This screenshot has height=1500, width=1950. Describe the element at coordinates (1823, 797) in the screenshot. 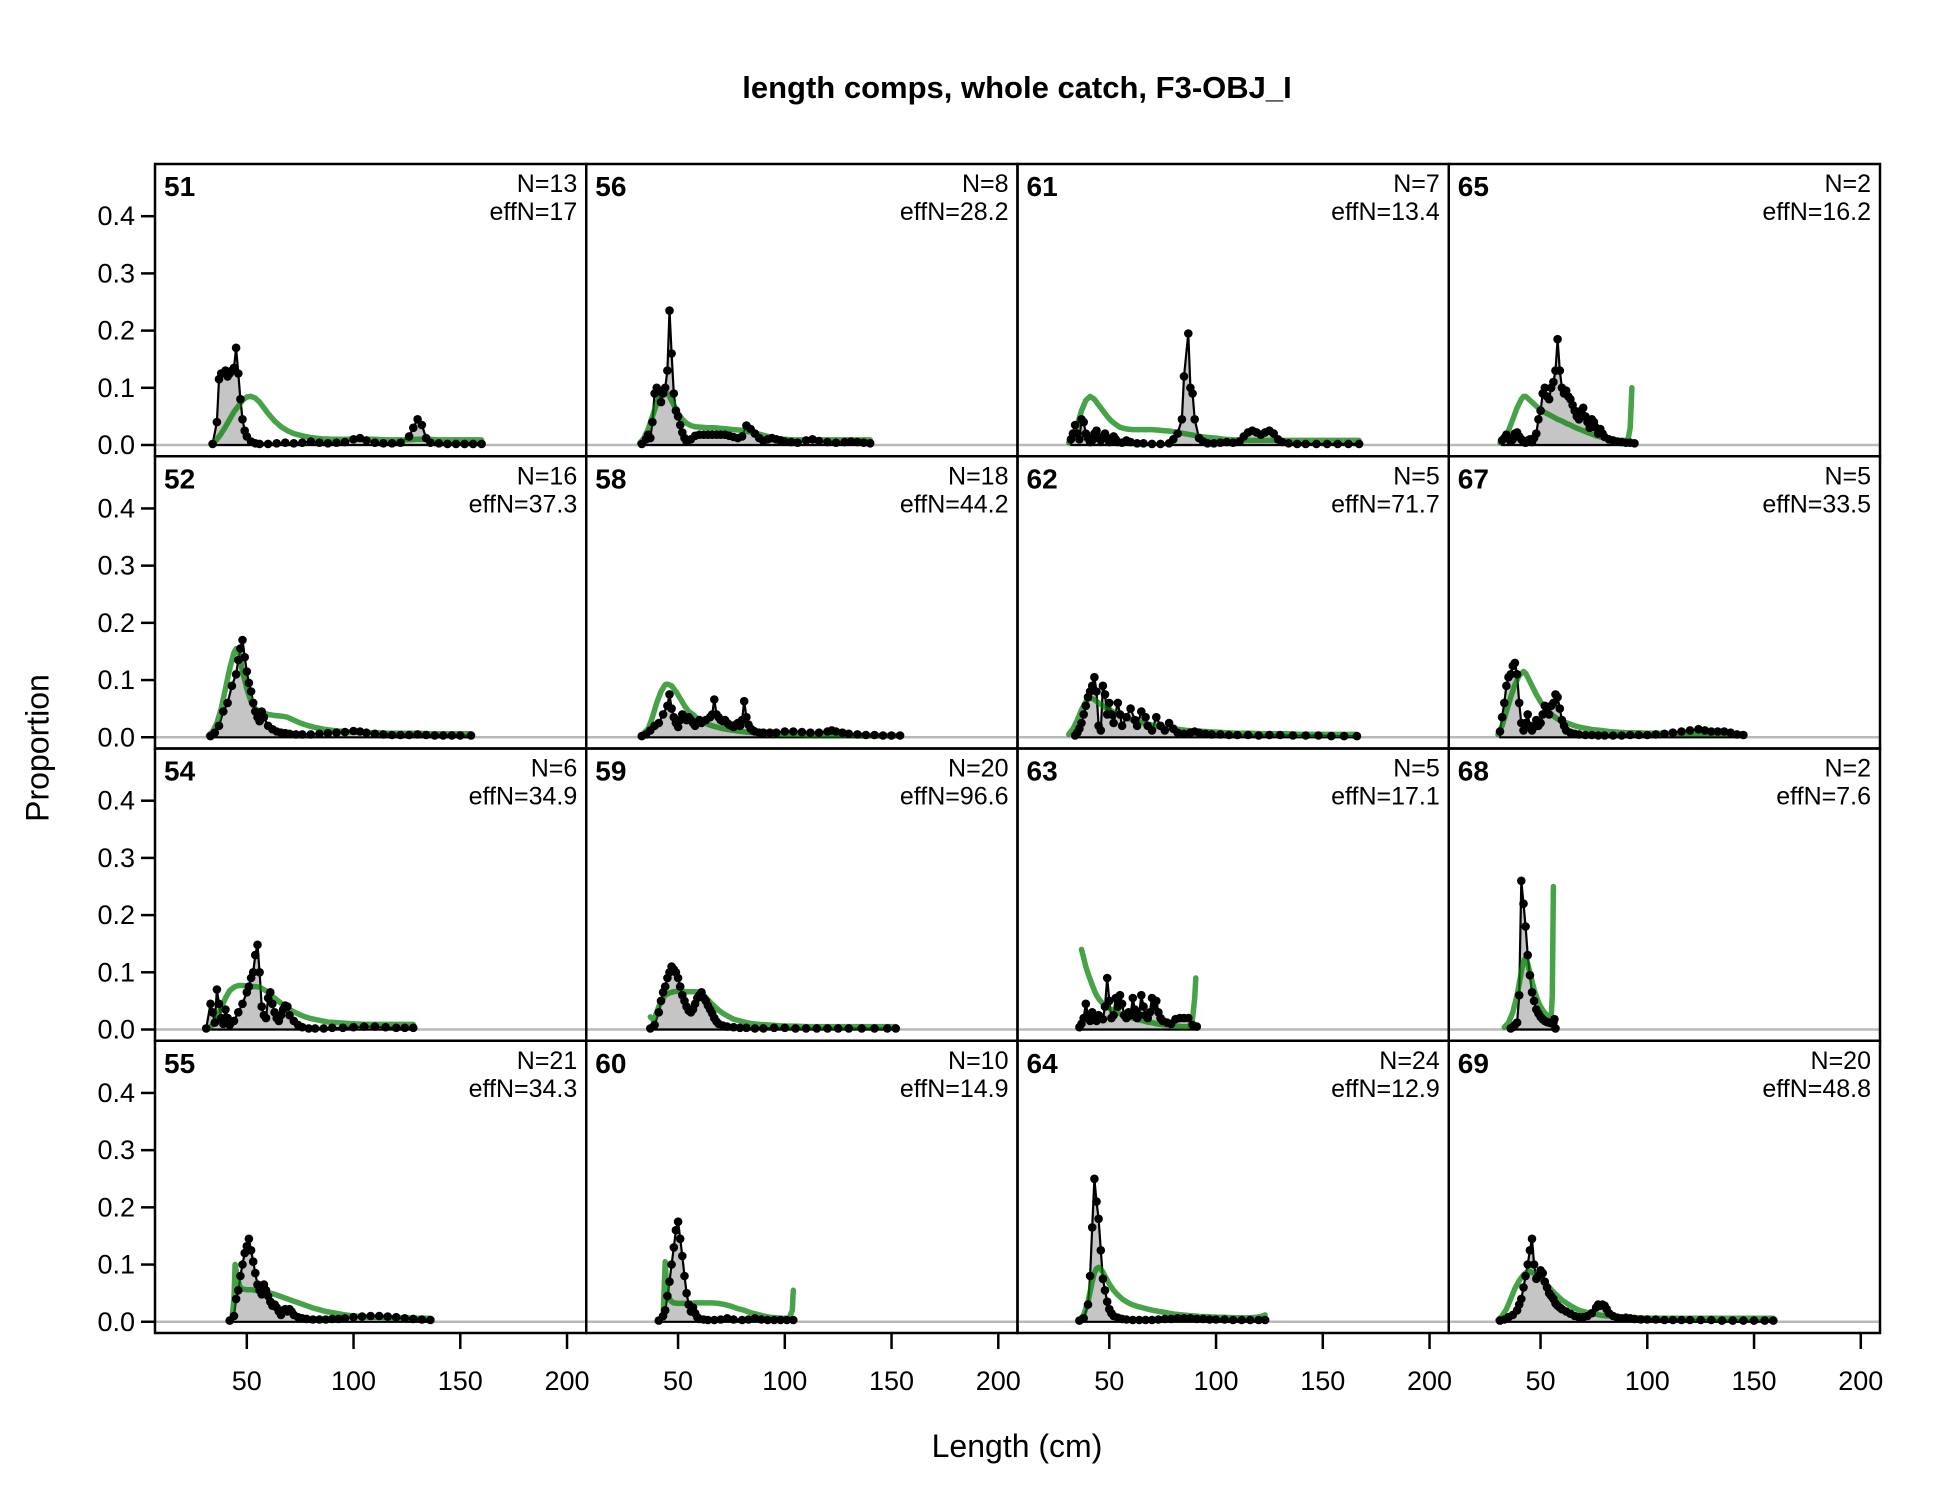

I see `panel-effn-label: effN=7.6` at that location.